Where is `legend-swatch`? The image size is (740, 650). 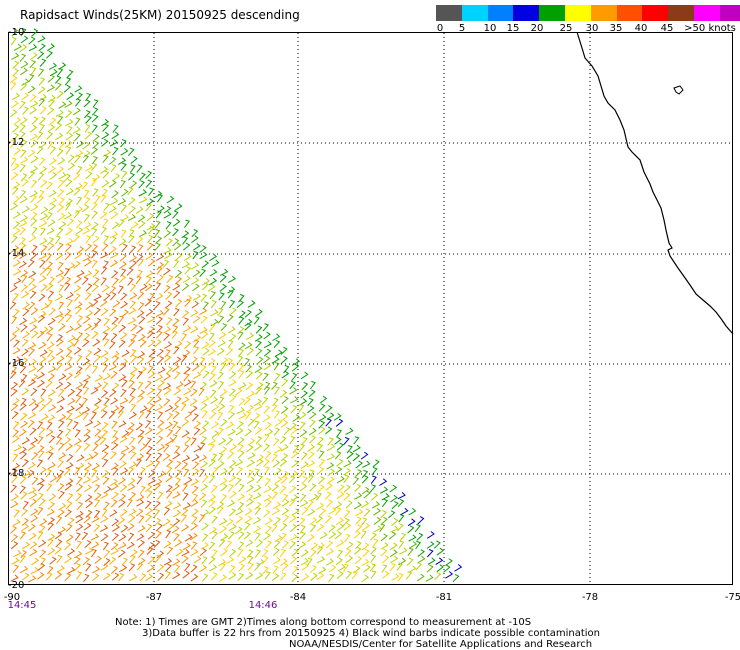
legend-swatch is located at coordinates (603, 13).